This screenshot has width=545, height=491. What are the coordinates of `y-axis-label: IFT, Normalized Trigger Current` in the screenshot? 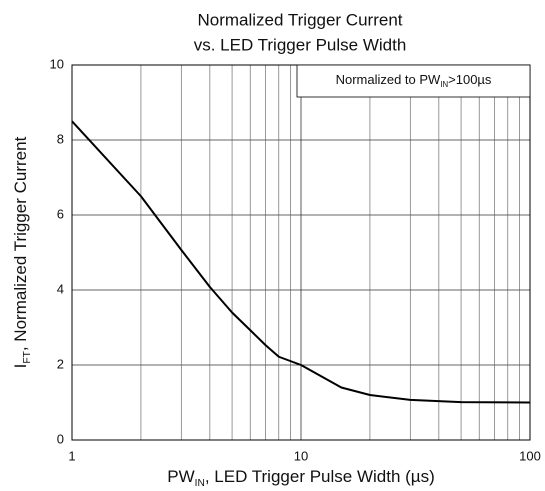 It's located at (21, 252).